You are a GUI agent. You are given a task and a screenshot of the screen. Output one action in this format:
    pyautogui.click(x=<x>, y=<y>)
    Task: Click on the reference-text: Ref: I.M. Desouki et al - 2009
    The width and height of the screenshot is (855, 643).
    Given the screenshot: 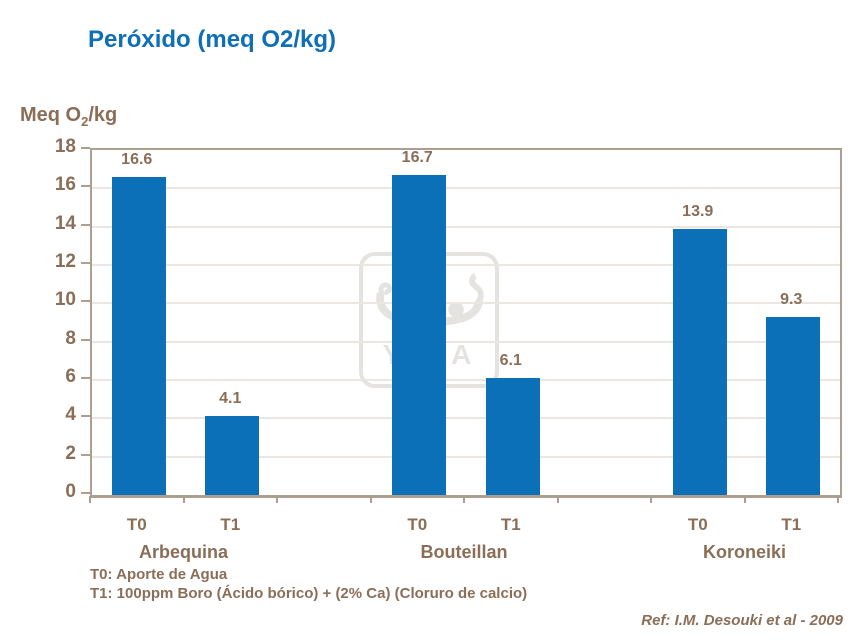 What is the action you would take?
    pyautogui.click(x=742, y=620)
    